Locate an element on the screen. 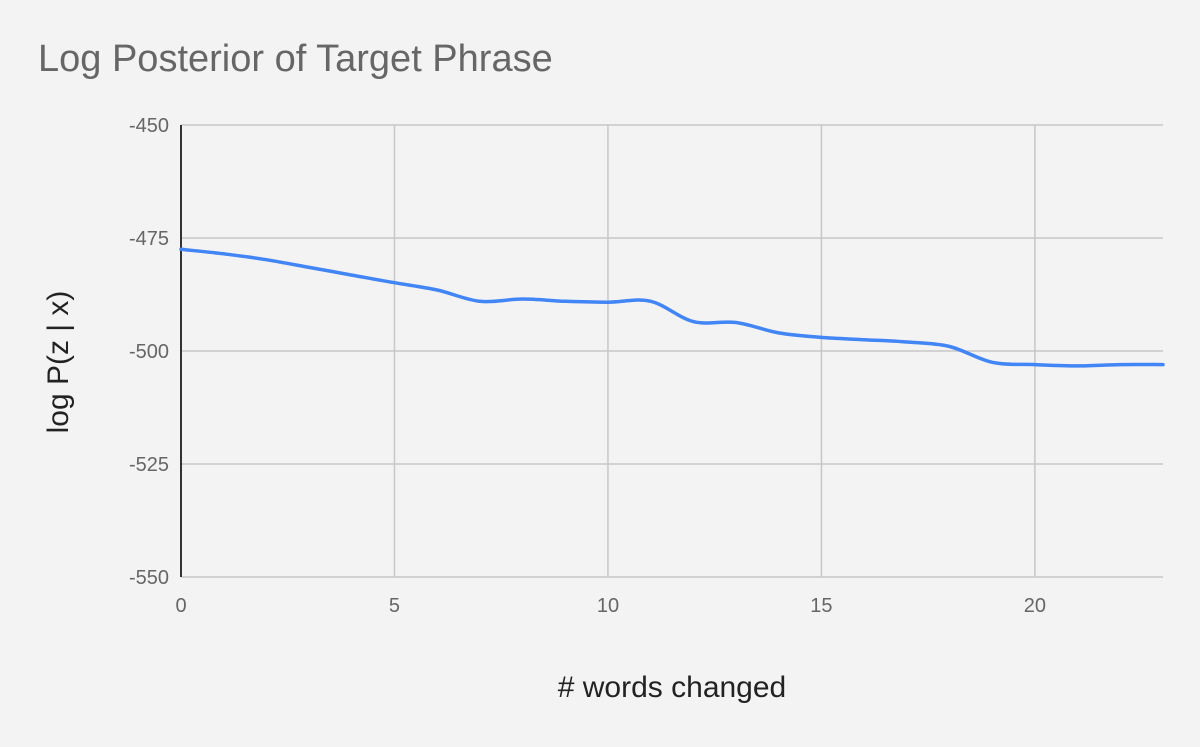  x-tick-label: 15 is located at coordinates (821, 606).